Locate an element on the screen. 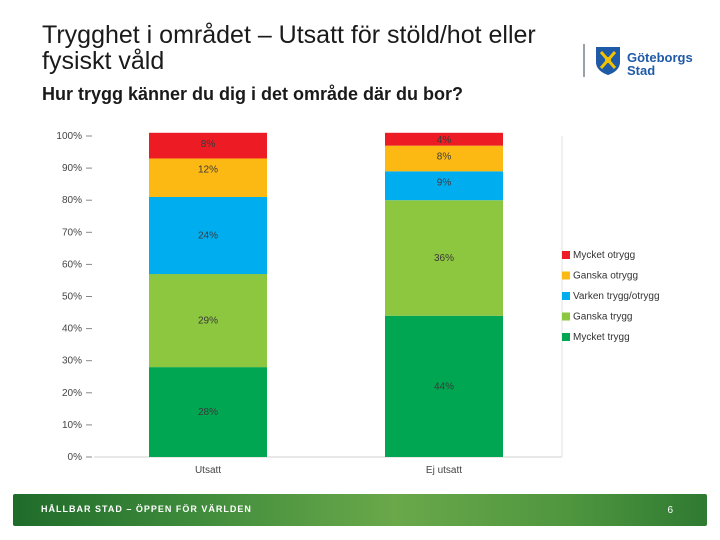  page-number: 6 is located at coordinates (670, 510).